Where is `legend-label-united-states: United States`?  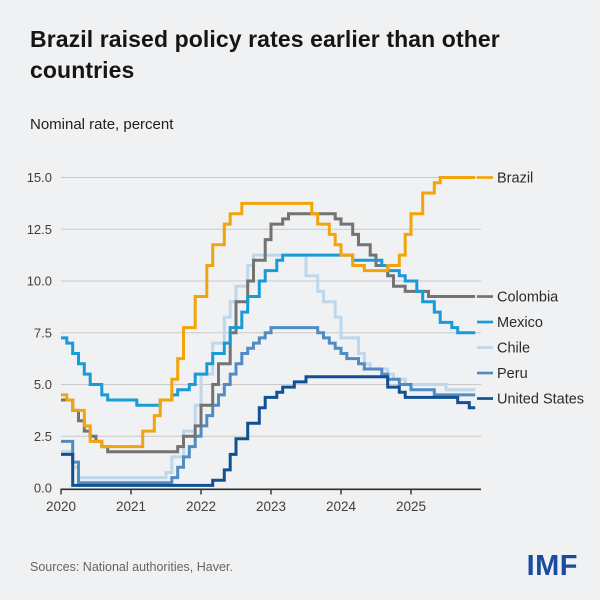
legend-label-united-states: United States is located at coordinates (540, 399).